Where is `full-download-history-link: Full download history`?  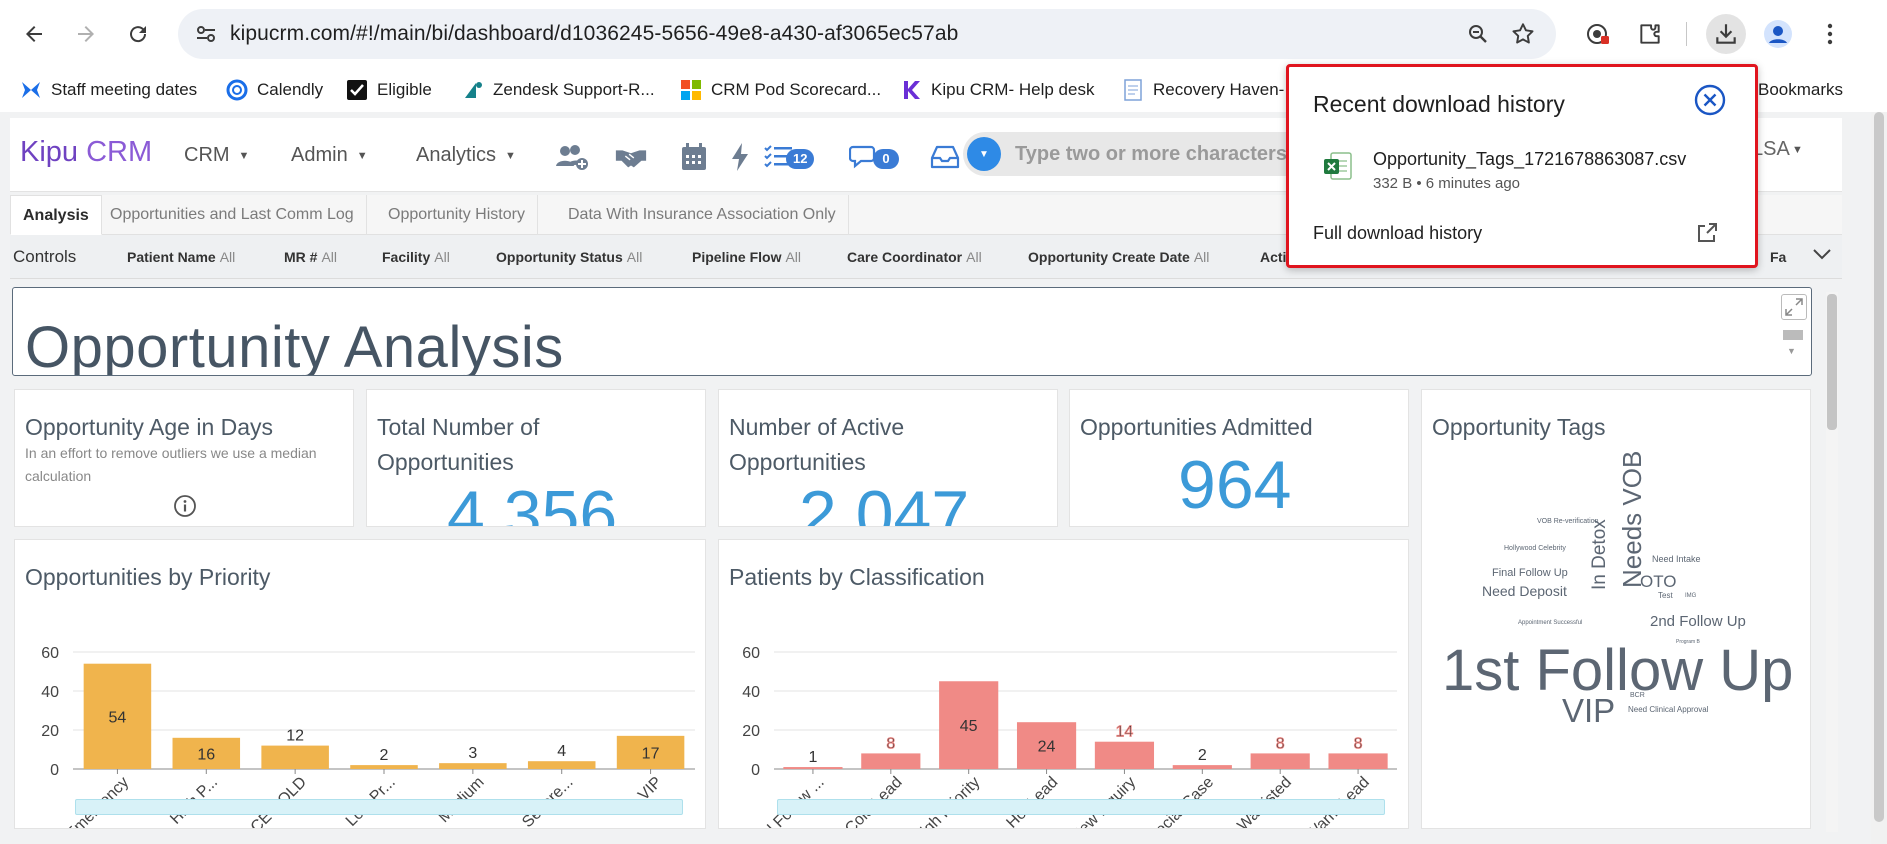 full-download-history-link: Full download history is located at coordinates (1398, 233).